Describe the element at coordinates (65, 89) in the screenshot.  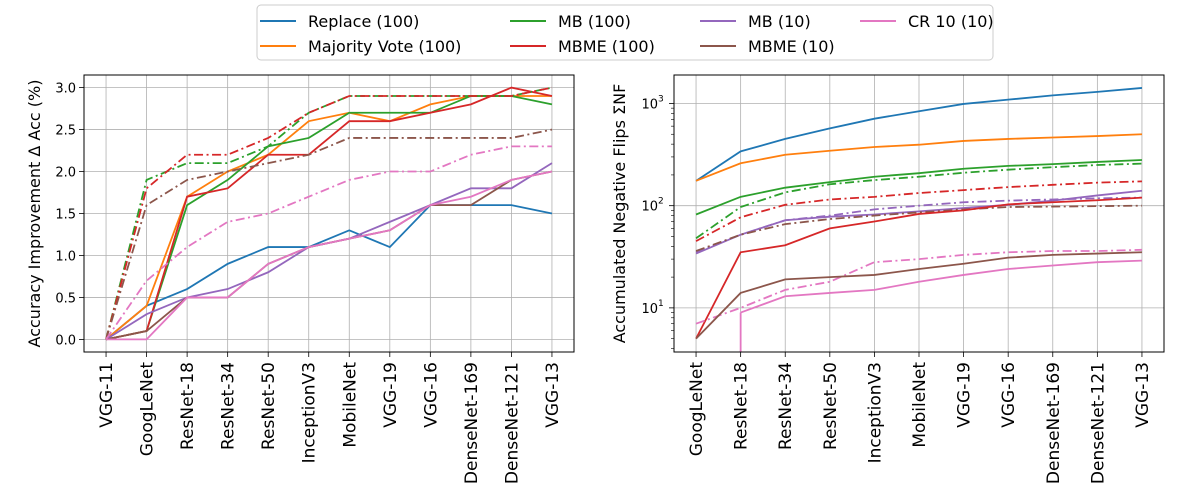
I see `y-tick-label: 3.0` at that location.